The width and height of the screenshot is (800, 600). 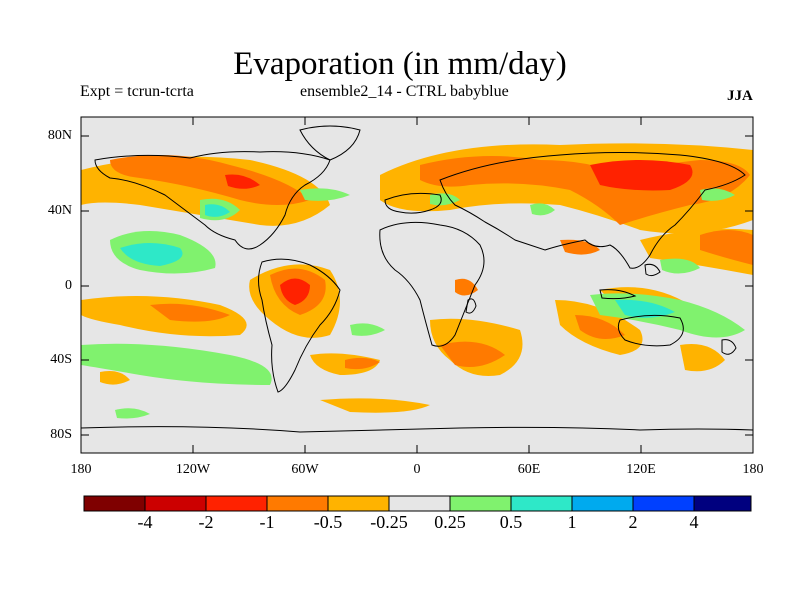 I want to click on lat-label-0: 0, so click(x=68, y=285).